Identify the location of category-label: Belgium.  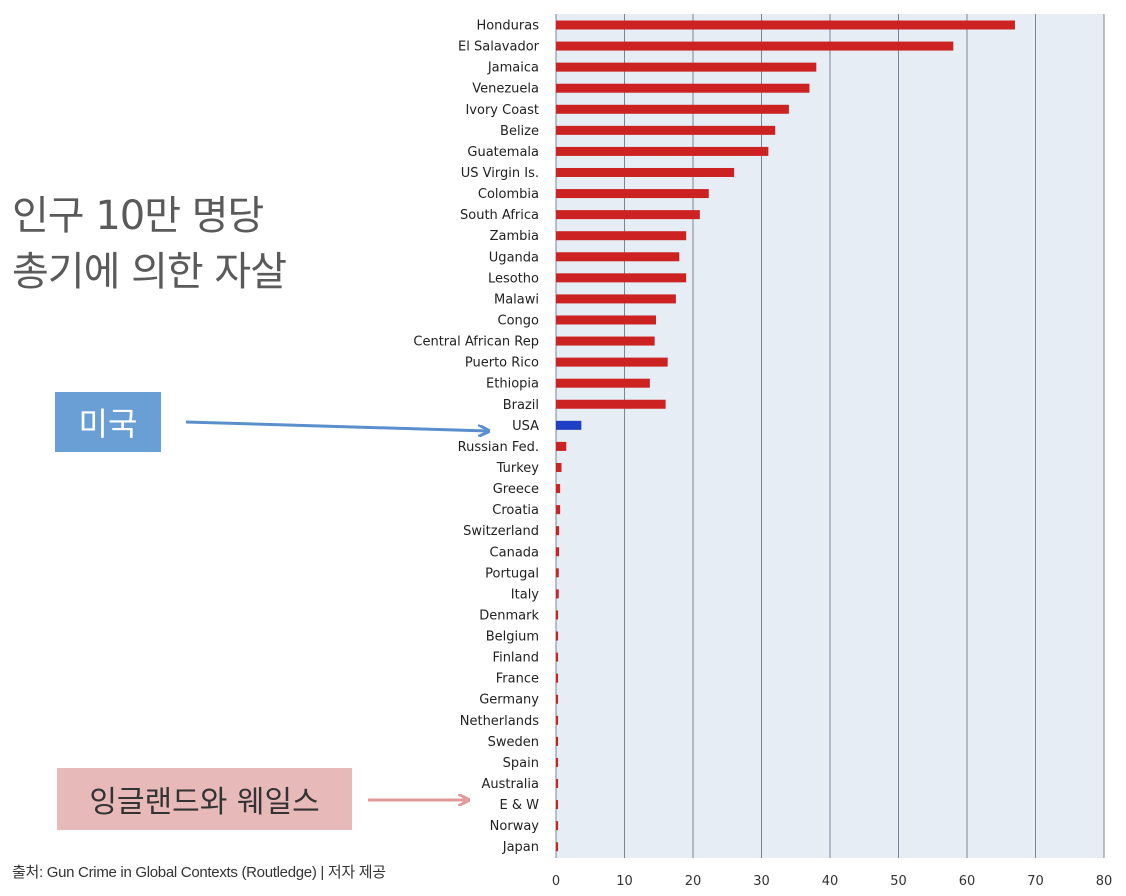
(512, 637).